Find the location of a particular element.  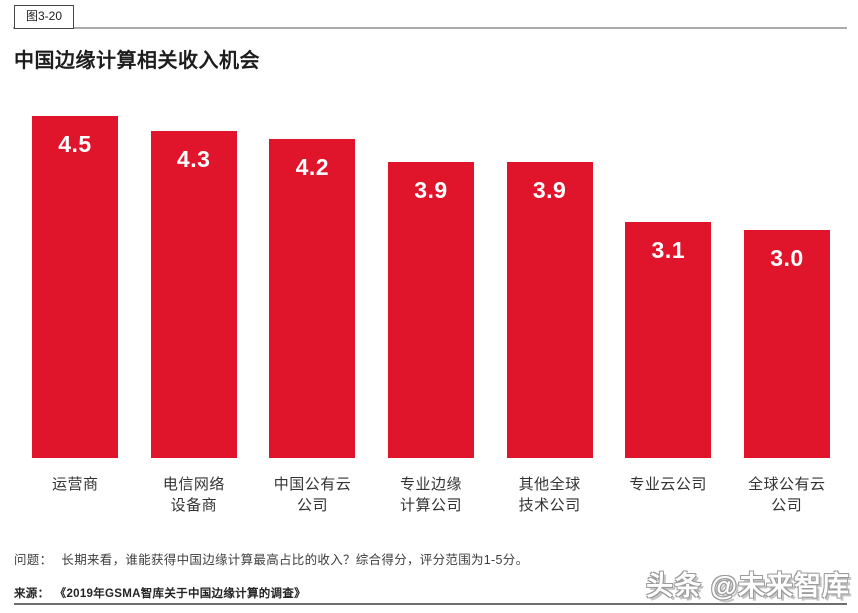

category-label: 运营商 is located at coordinates (75, 484).